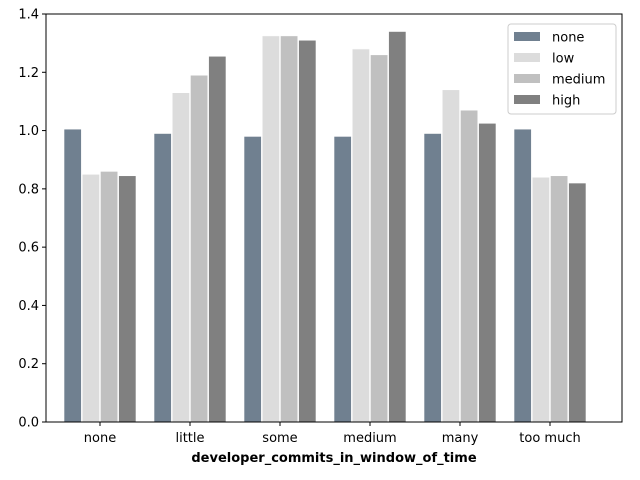  What do you see at coordinates (28, 364) in the screenshot?
I see `y-tick-label: 0.2` at bounding box center [28, 364].